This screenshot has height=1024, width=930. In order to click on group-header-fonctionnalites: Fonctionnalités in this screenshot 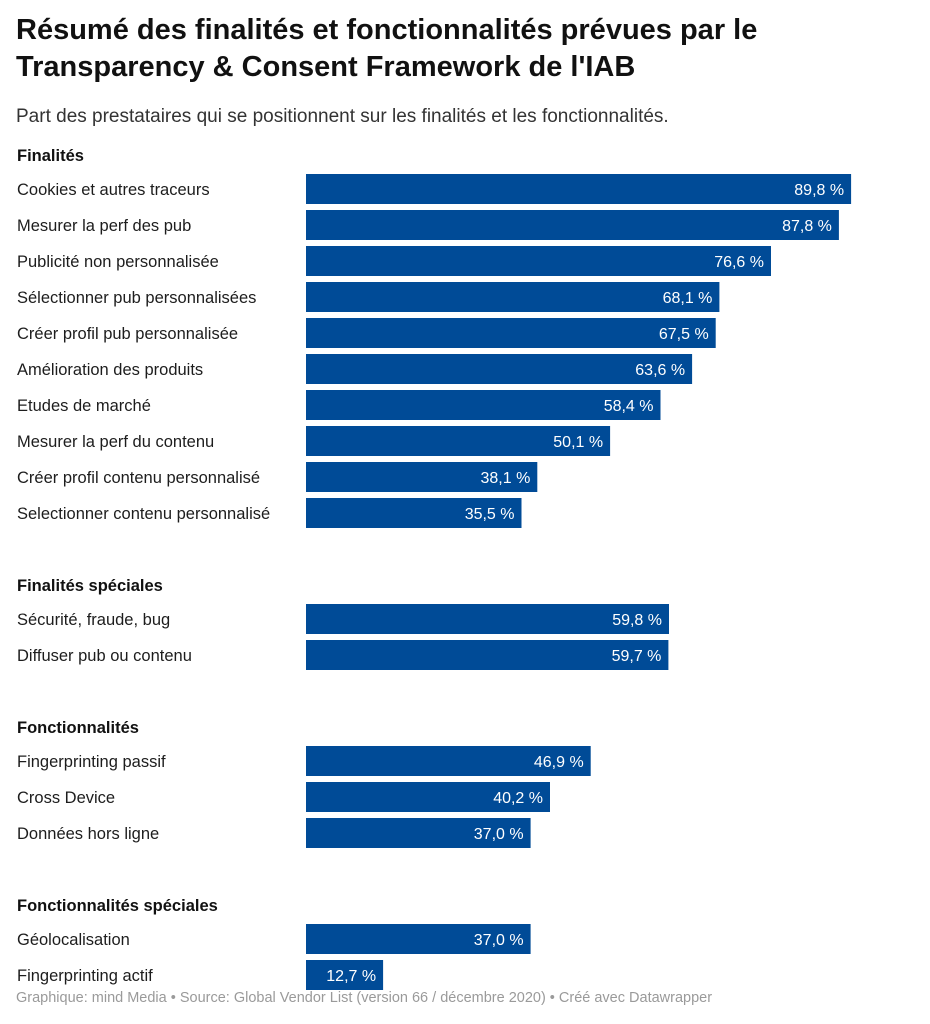, I will do `click(78, 728)`.